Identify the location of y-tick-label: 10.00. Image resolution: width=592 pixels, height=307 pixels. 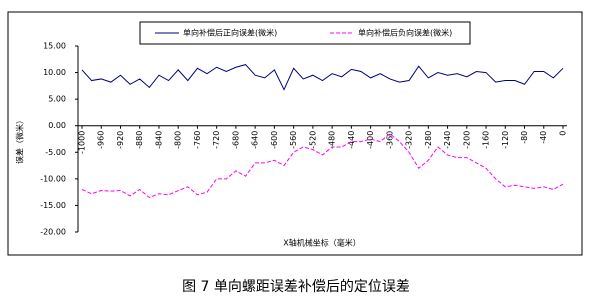
(54, 72).